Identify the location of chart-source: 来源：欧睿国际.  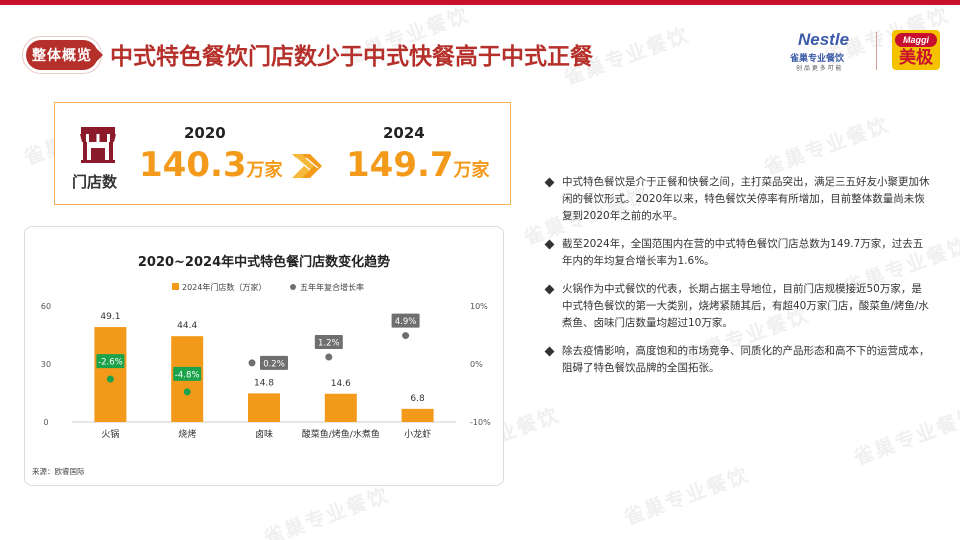
(58, 471).